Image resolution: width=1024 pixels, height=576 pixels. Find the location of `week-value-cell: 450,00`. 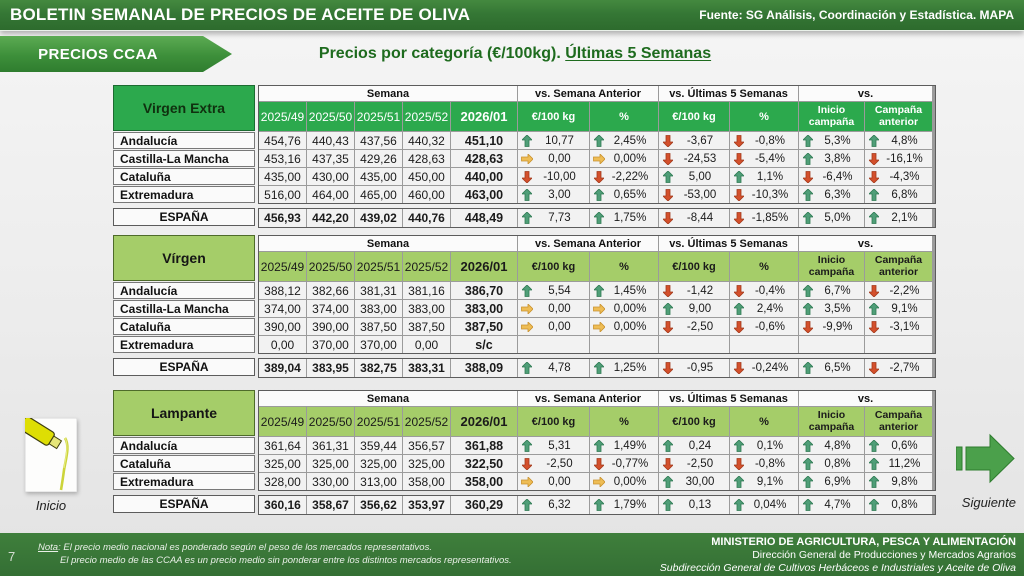

week-value-cell: 450,00 is located at coordinates (426, 176).